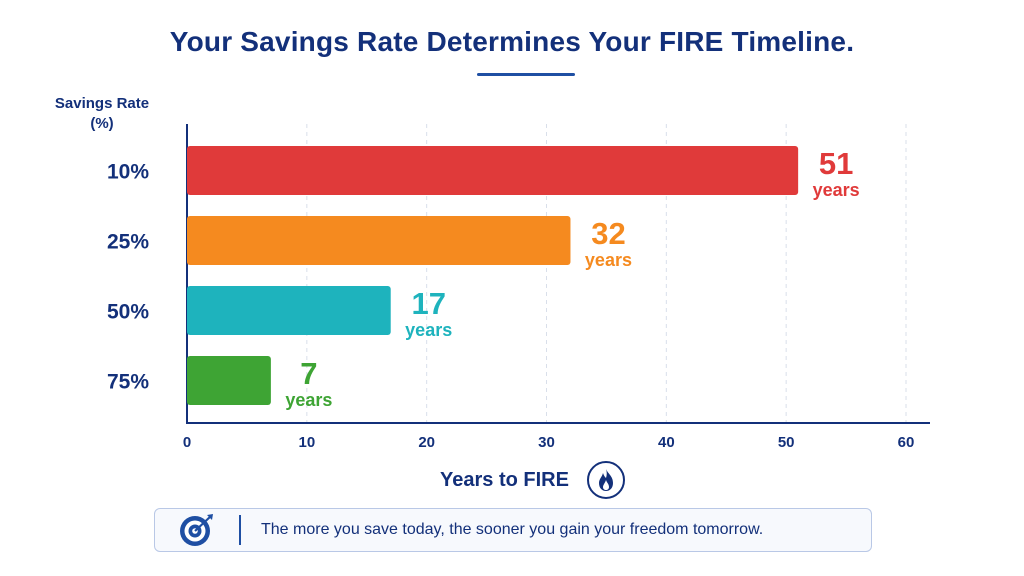  Describe the element at coordinates (526, 74) in the screenshot. I see `title-underline` at that location.